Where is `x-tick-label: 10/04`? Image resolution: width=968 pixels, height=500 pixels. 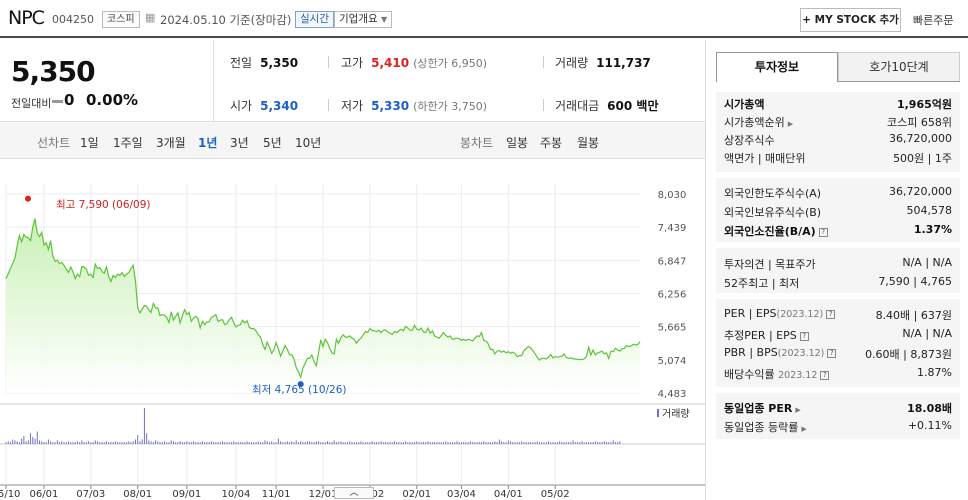
x-tick-label: 10/04 is located at coordinates (236, 494).